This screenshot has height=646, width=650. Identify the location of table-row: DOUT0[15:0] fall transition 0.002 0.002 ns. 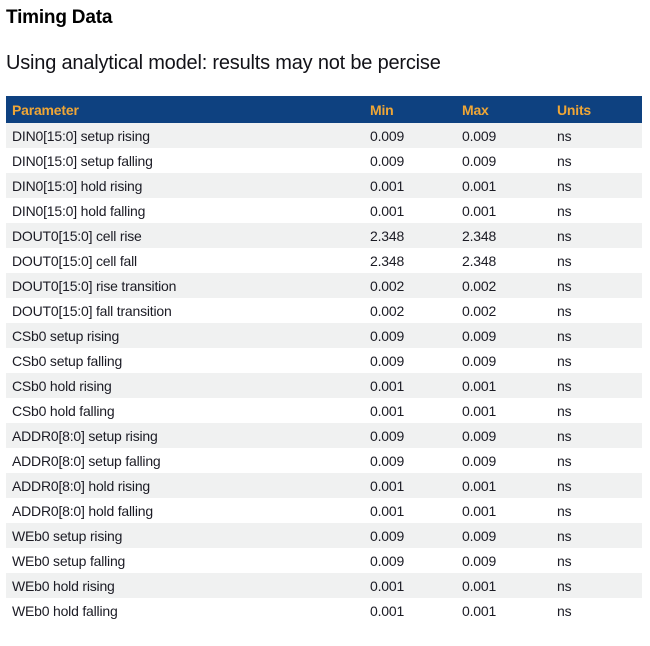
(324, 310).